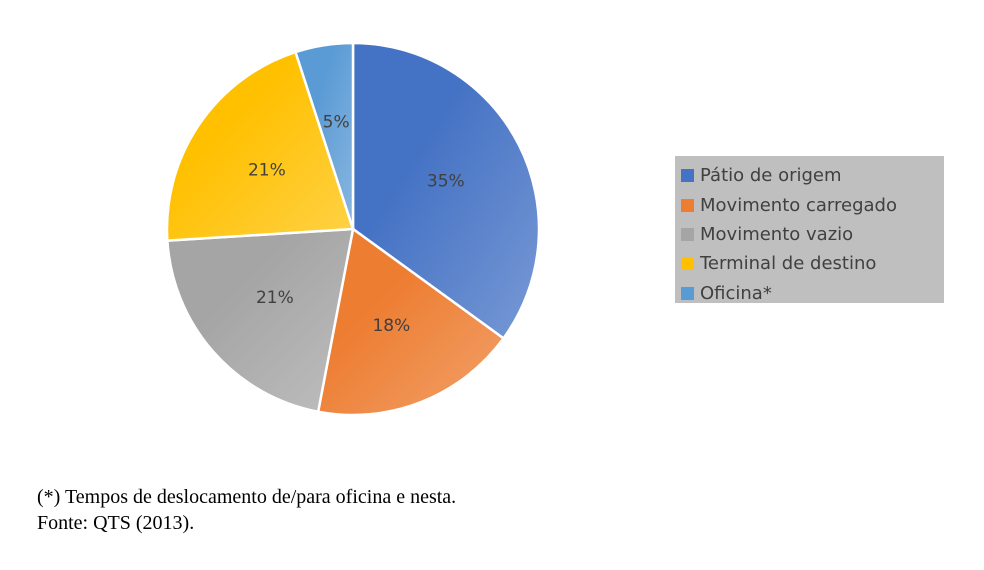 Image resolution: width=984 pixels, height=570 pixels. I want to click on legend-item-2: Movimento carregado, so click(812, 204).